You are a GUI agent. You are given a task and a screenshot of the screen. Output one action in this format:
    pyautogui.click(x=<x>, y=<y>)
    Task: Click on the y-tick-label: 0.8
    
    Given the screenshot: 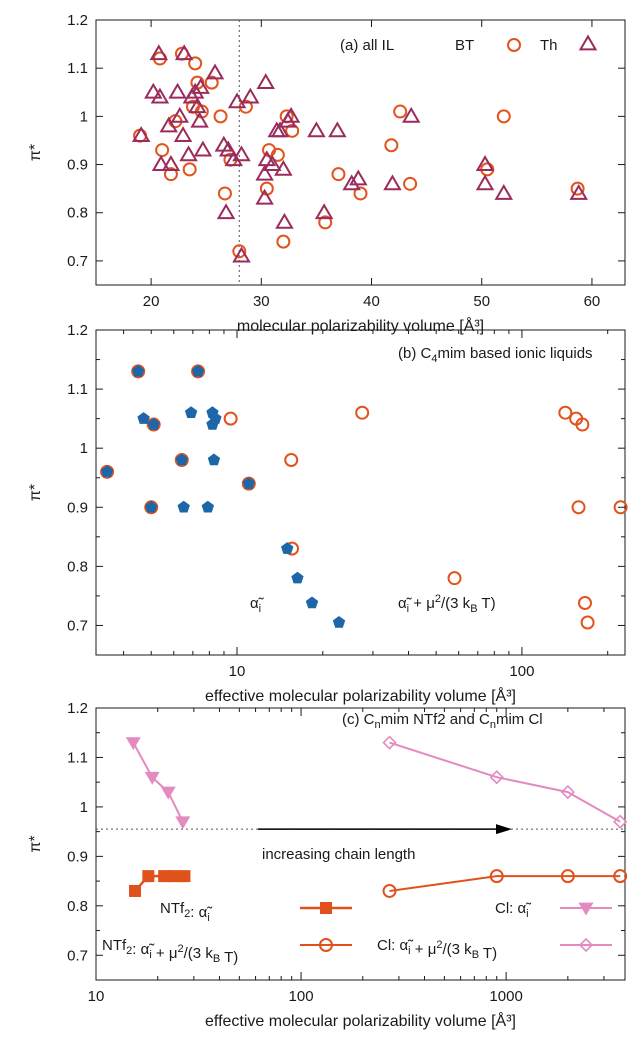 What is the action you would take?
    pyautogui.click(x=77, y=213)
    